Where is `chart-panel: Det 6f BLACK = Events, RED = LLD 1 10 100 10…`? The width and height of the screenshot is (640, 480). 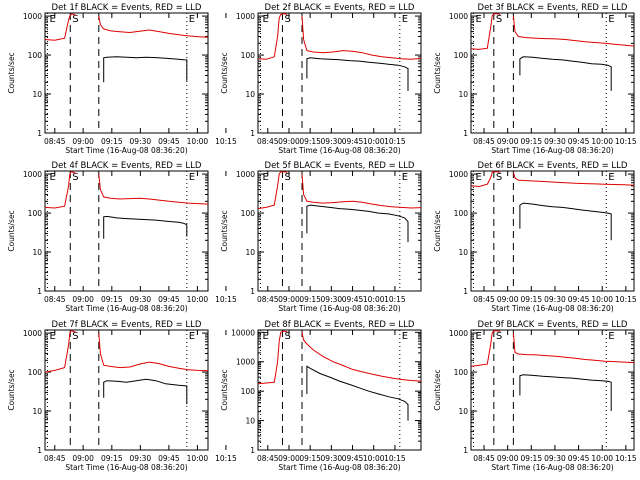 chart-panel: Det 6f BLACK = Events, RED = LLD 1 10 100 10… is located at coordinates (535, 237).